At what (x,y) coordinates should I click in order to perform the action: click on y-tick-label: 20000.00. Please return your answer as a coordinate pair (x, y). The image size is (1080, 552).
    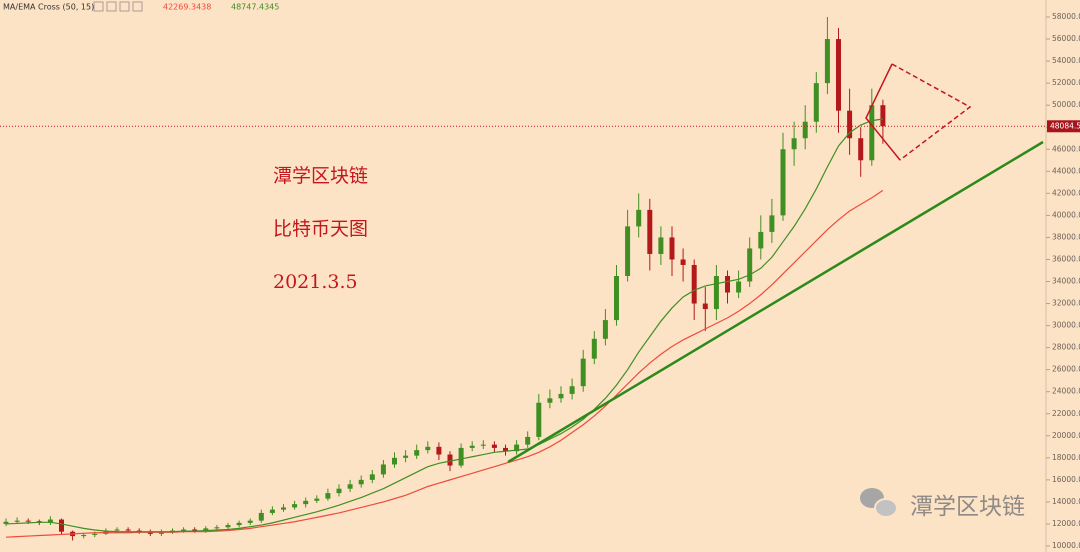
    Looking at the image, I should click on (1066, 435).